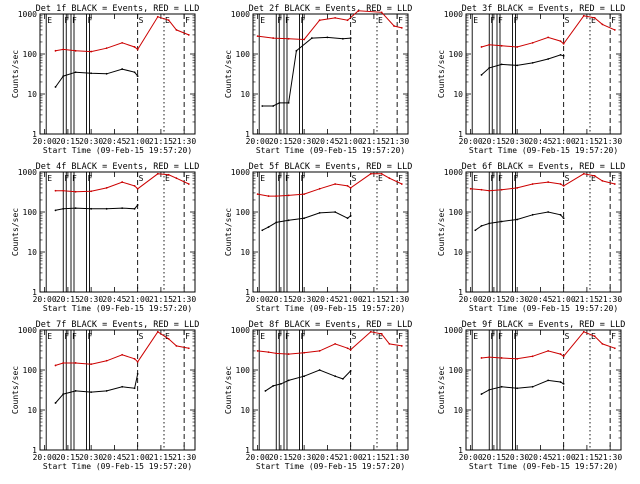  What do you see at coordinates (118, 167) in the screenshot?
I see `chart-title: Det 4f BLACK = Events, RED = LLD` at bounding box center [118, 167].